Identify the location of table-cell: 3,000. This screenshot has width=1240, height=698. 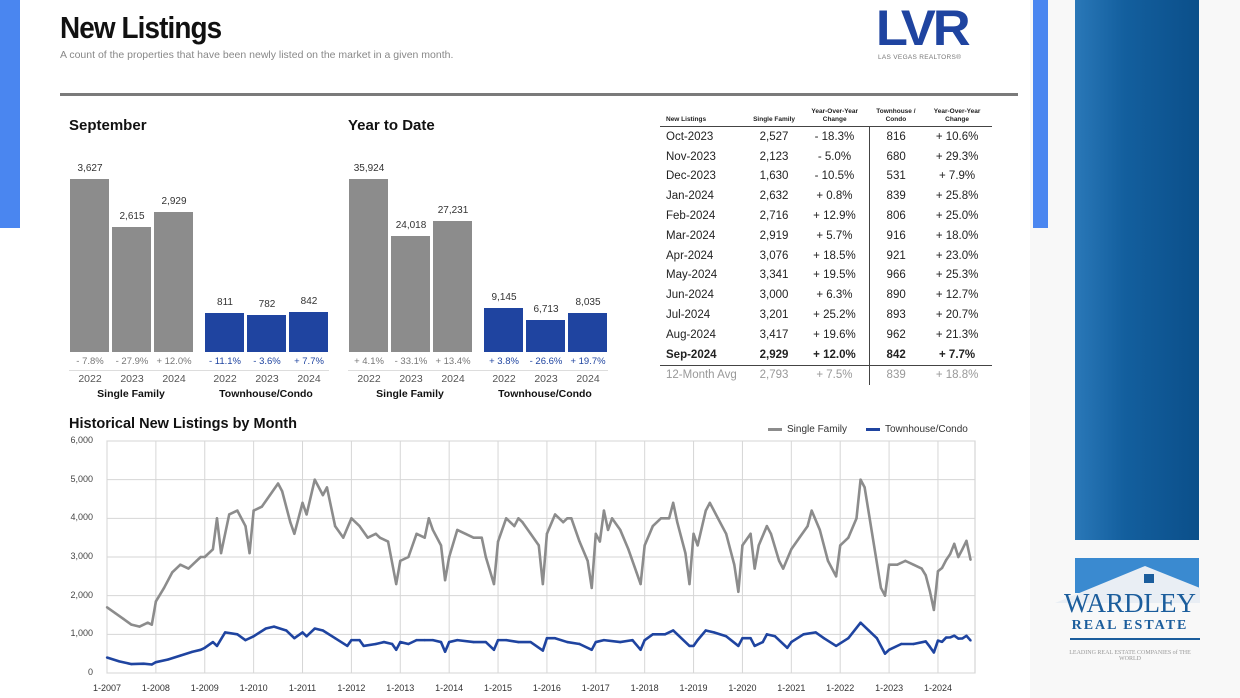
(774, 295).